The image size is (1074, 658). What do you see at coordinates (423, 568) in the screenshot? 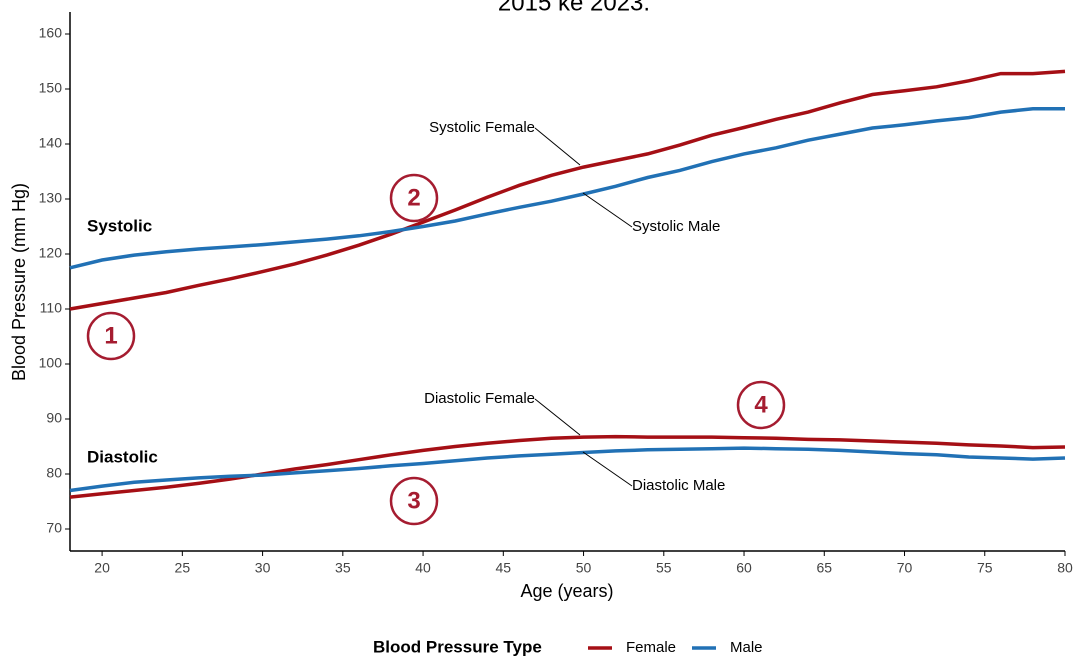
I see `x-tick-label: 40` at bounding box center [423, 568].